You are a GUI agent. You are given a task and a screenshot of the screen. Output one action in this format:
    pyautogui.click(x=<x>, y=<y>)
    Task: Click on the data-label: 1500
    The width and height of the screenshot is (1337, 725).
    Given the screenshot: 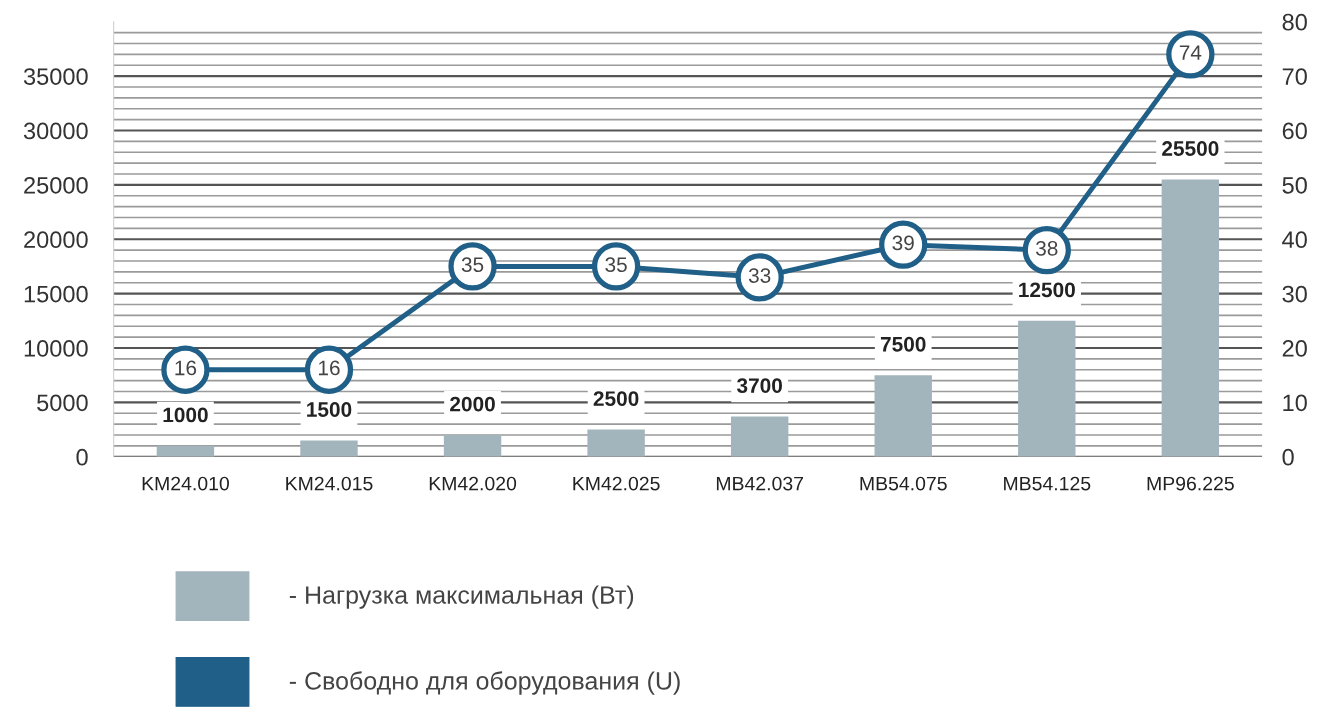 What is the action you would take?
    pyautogui.click(x=329, y=409)
    